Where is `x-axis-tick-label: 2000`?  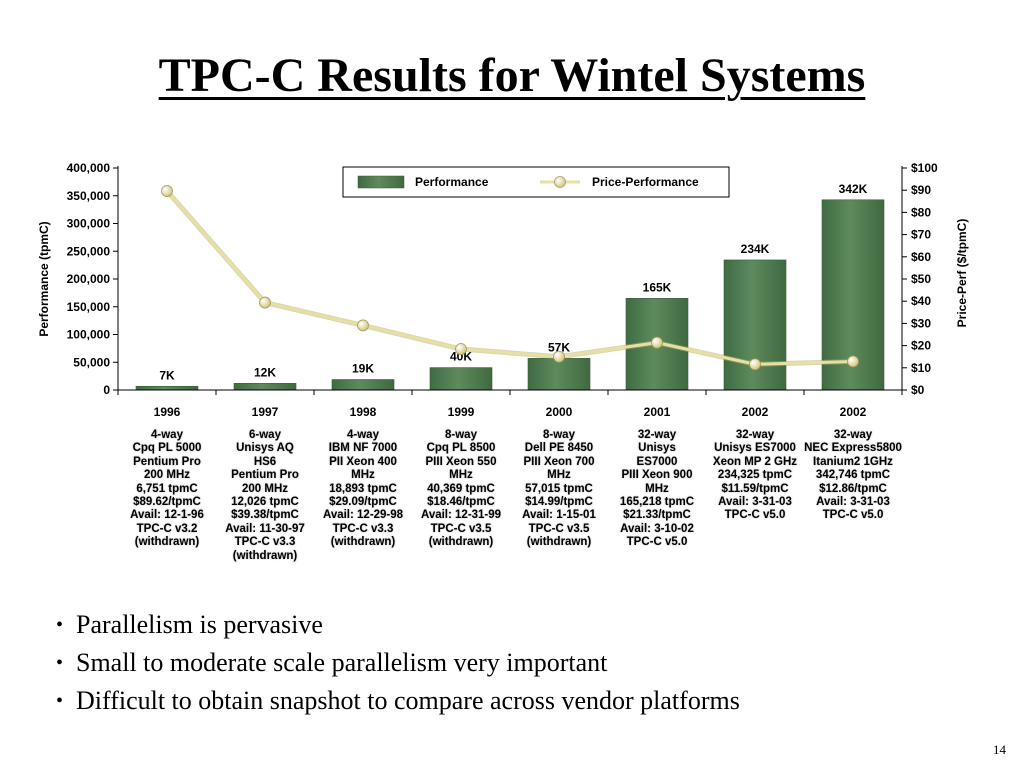
x-axis-tick-label: 2000 is located at coordinates (559, 412).